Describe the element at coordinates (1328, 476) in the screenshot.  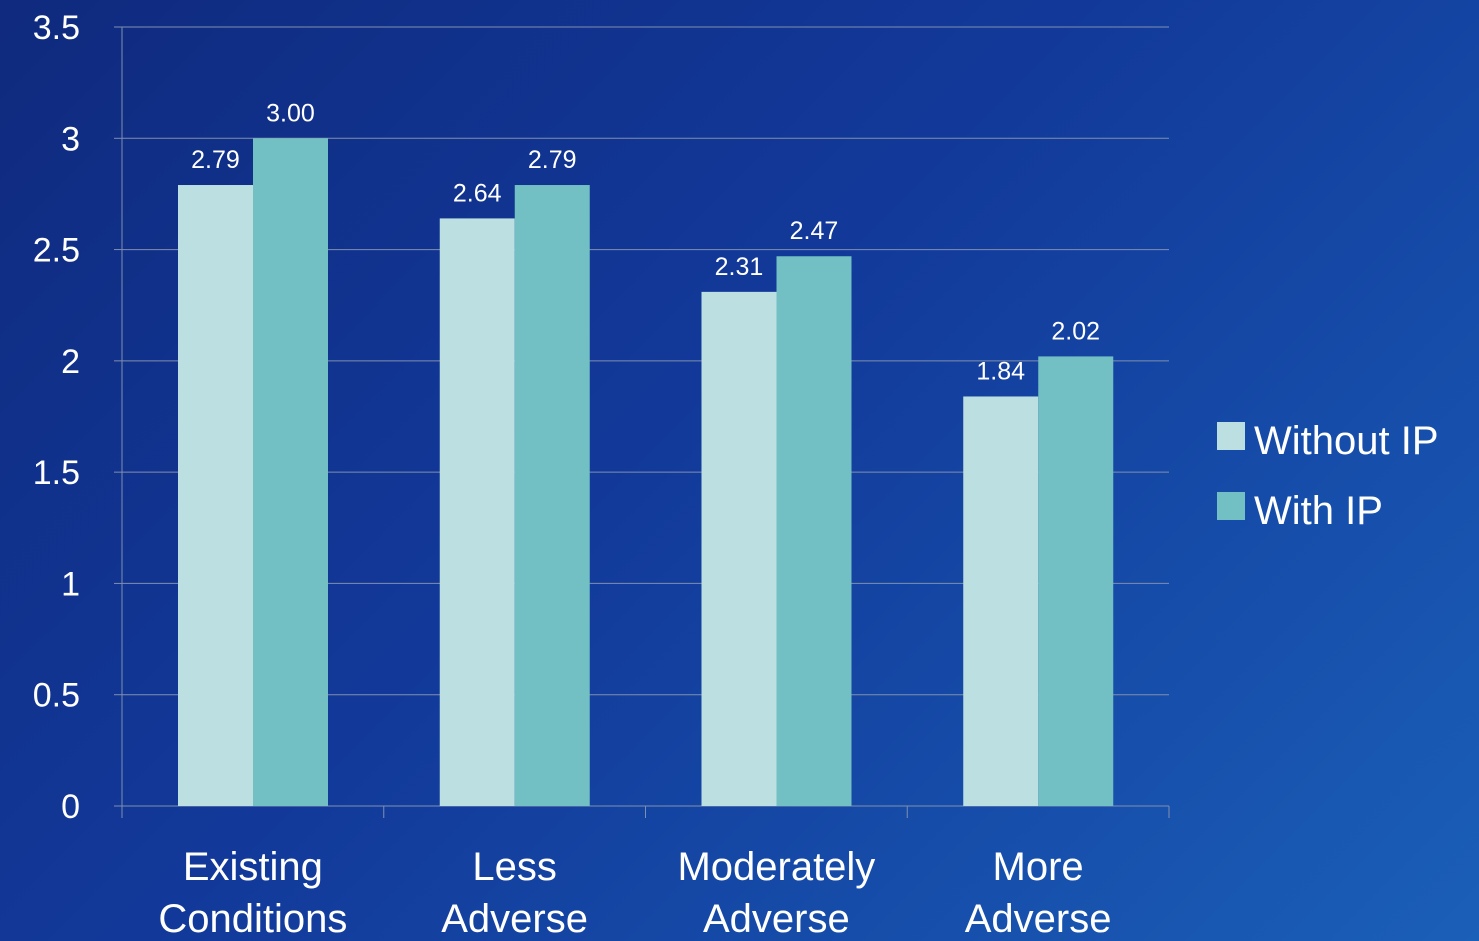
I see `legend: Without IP With IP` at that location.